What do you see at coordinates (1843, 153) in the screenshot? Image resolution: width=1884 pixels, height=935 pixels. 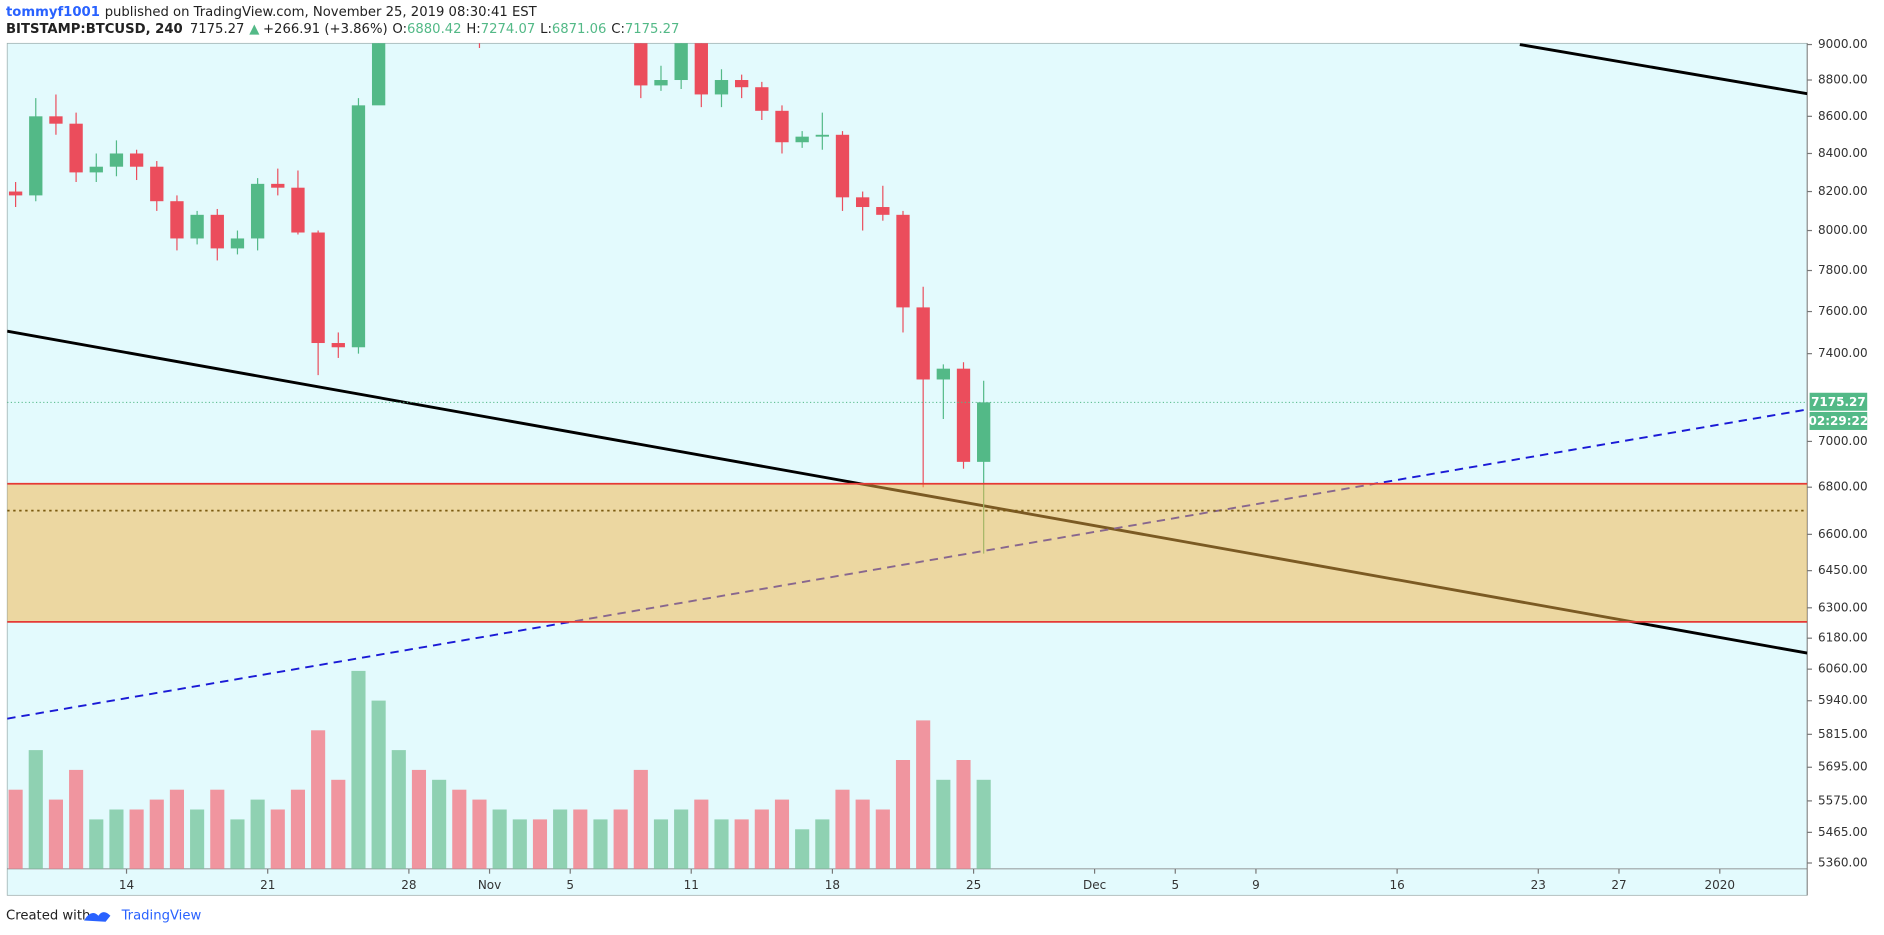 I see `y-tick-label: 8400.00` at bounding box center [1843, 153].